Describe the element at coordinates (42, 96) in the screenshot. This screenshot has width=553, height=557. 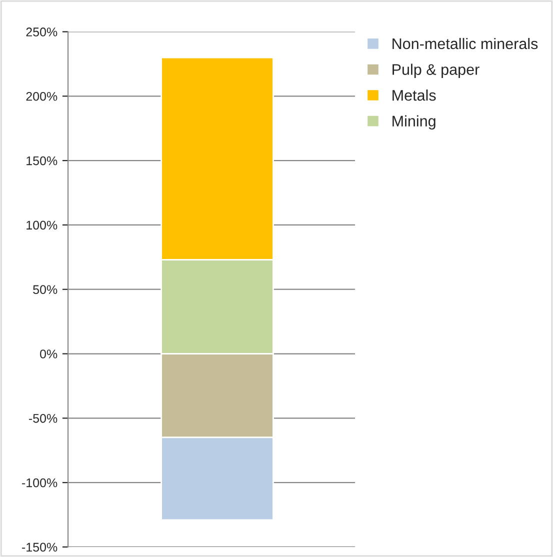
I see `y-tick-label: 200%` at that location.